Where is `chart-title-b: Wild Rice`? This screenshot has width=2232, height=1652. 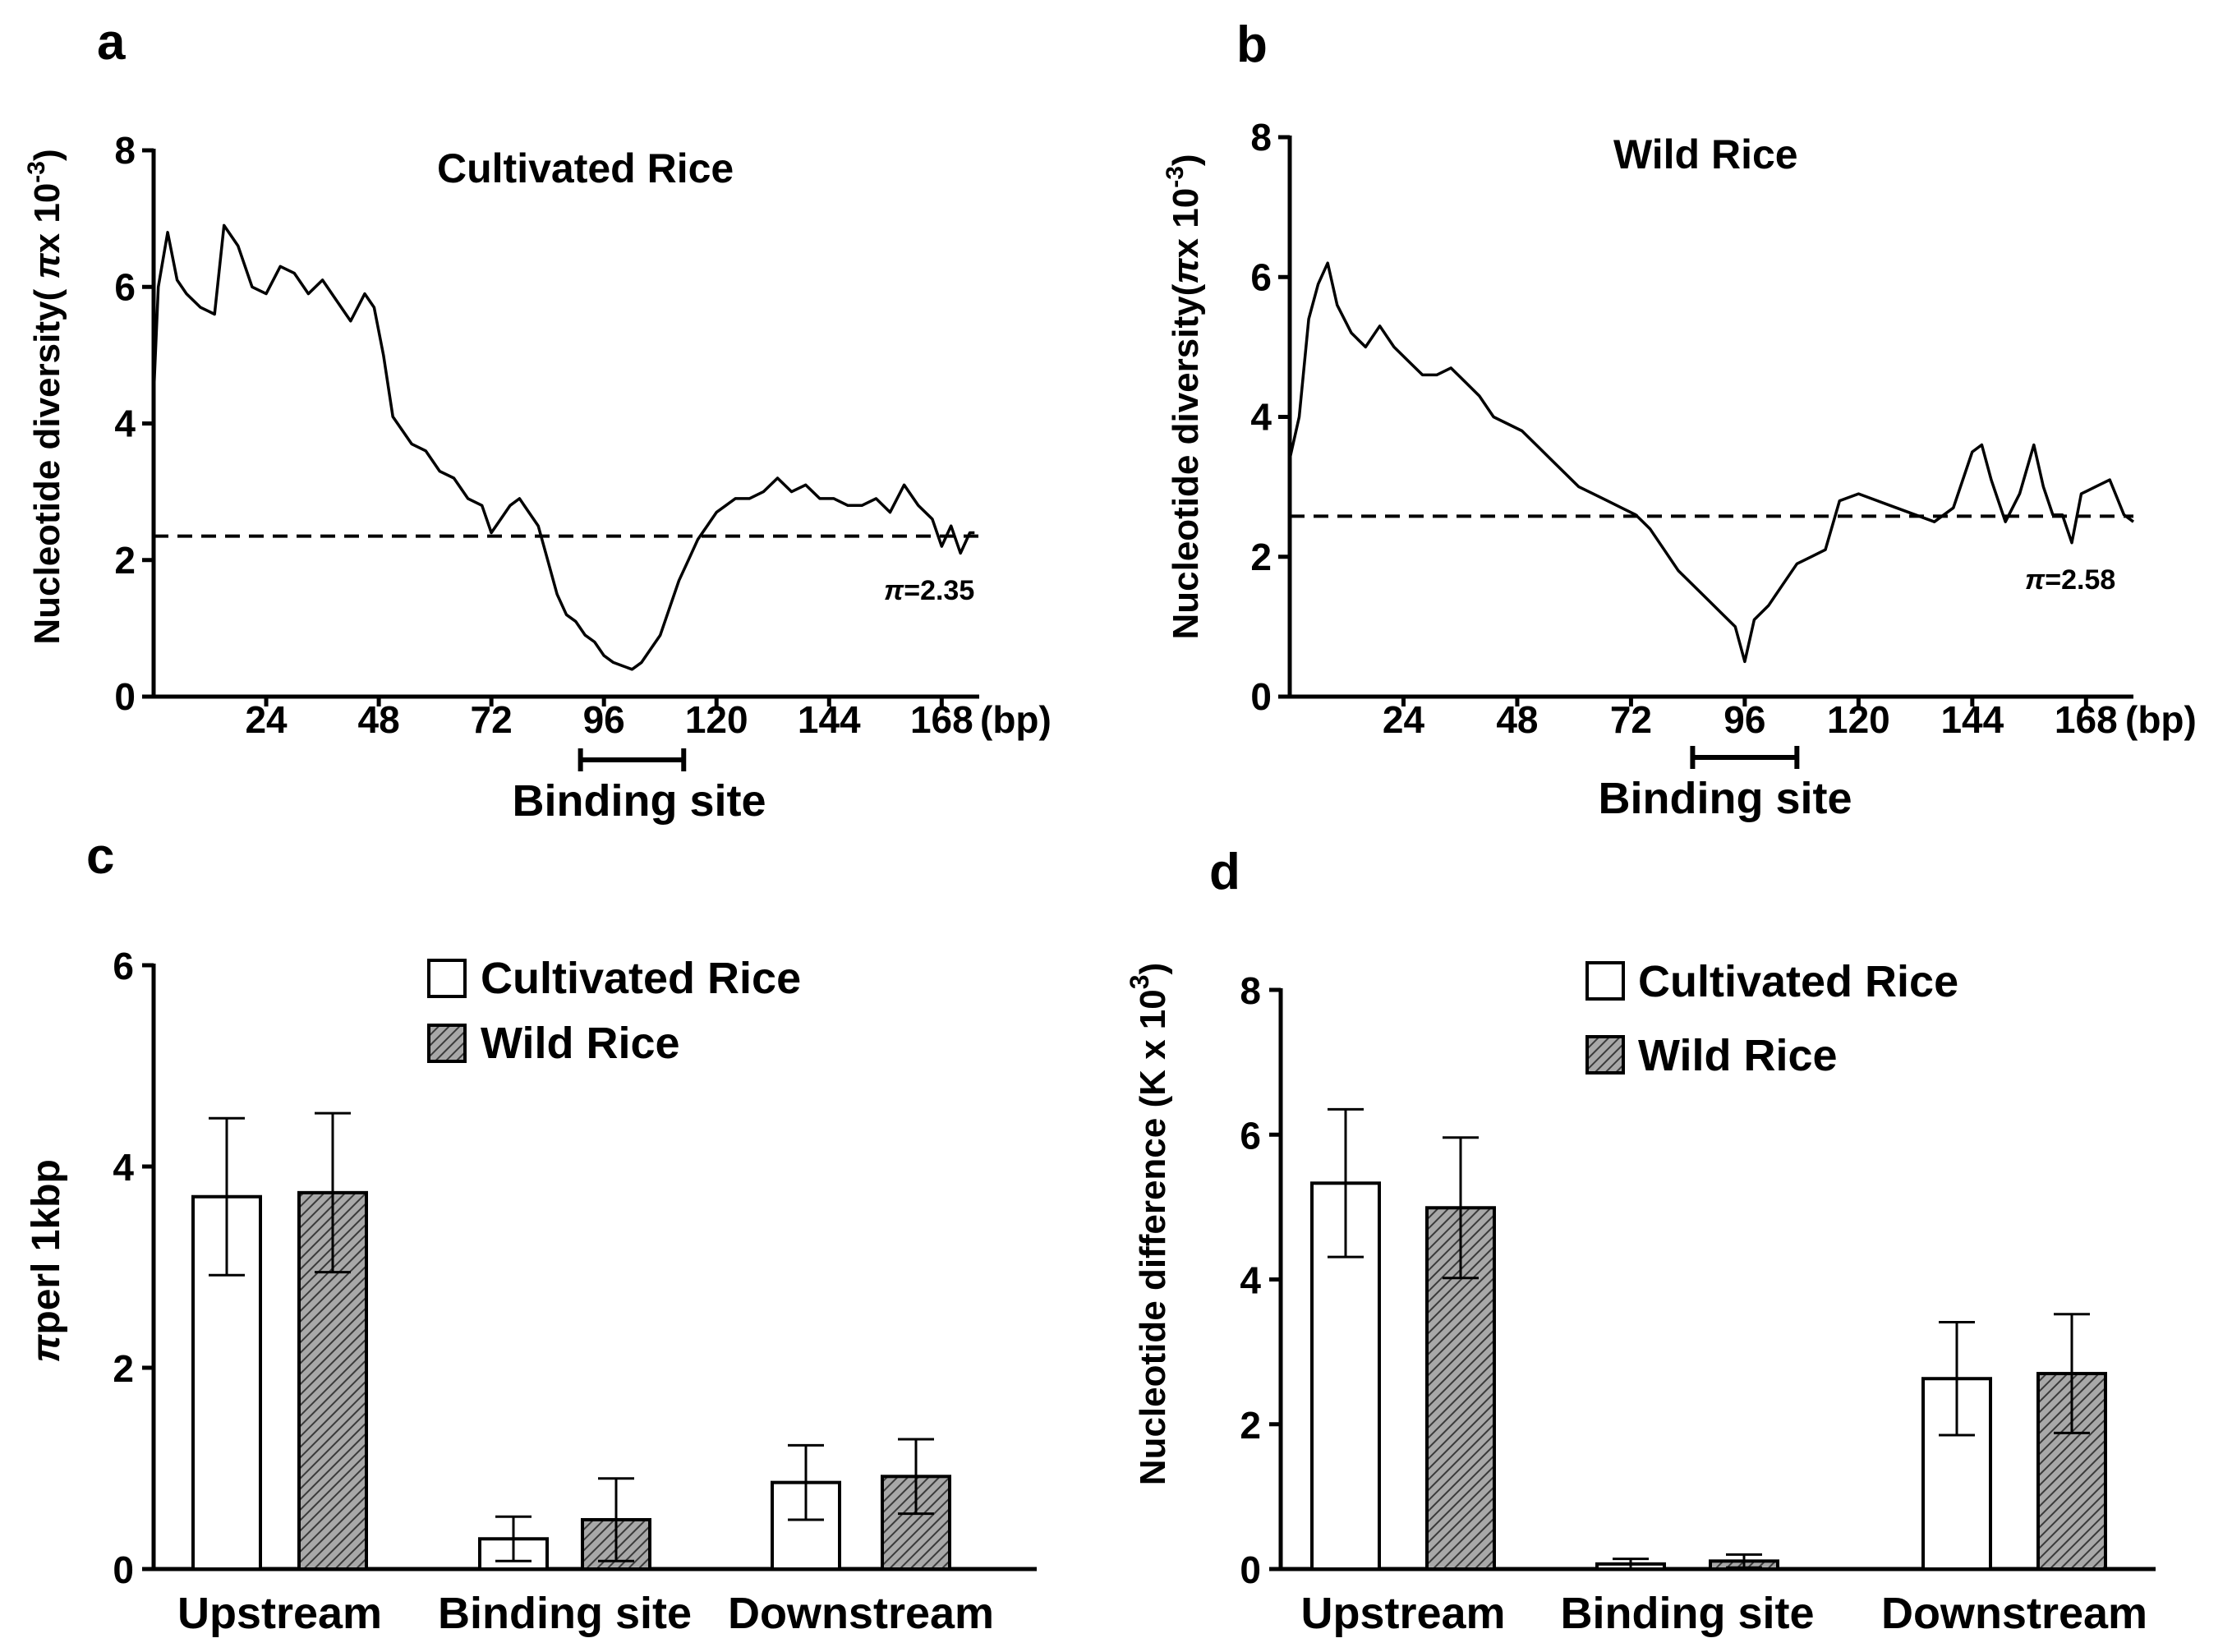 chart-title-b: Wild Rice is located at coordinates (1705, 154).